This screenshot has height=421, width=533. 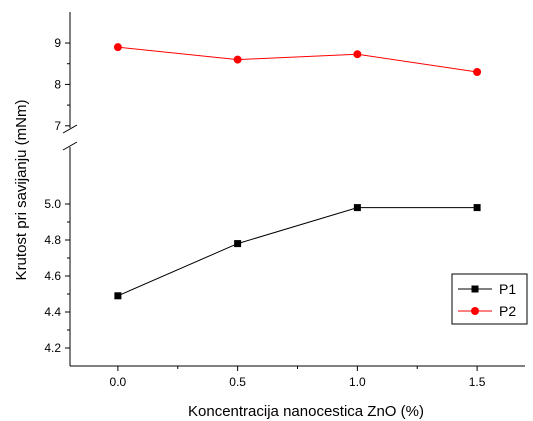 I want to click on y-tick-label: 7, so click(x=57, y=126).